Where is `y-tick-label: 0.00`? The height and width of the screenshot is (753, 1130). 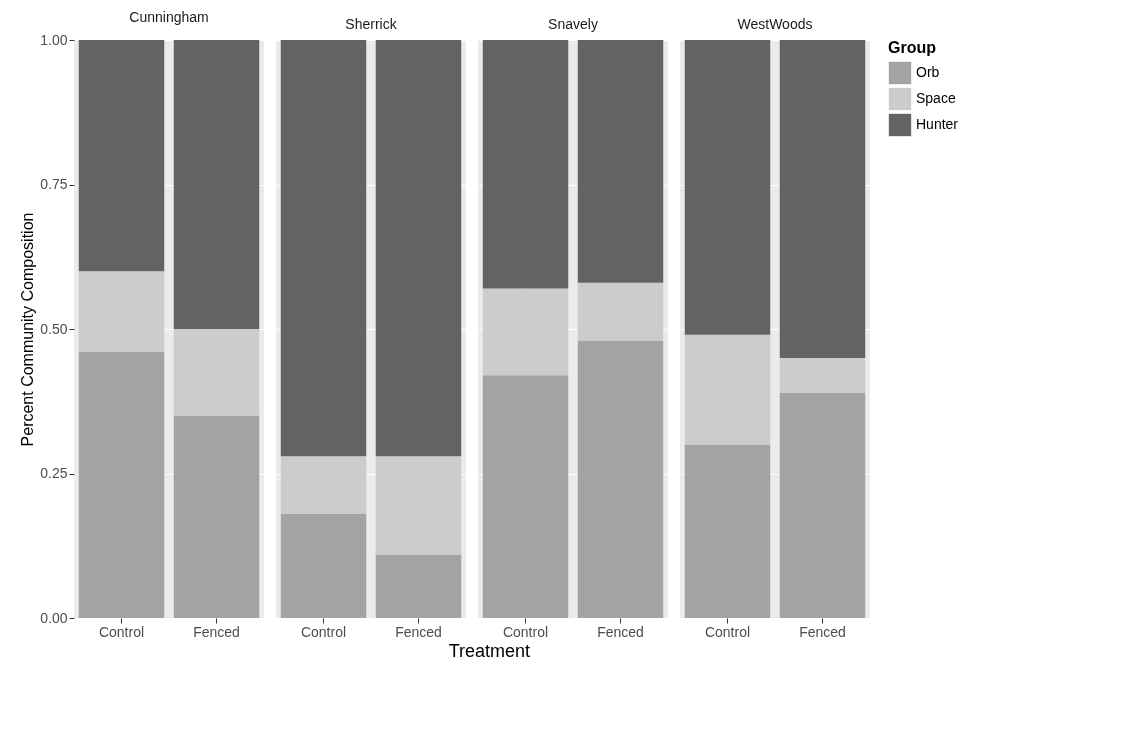 y-tick-label: 0.00 is located at coordinates (54, 617).